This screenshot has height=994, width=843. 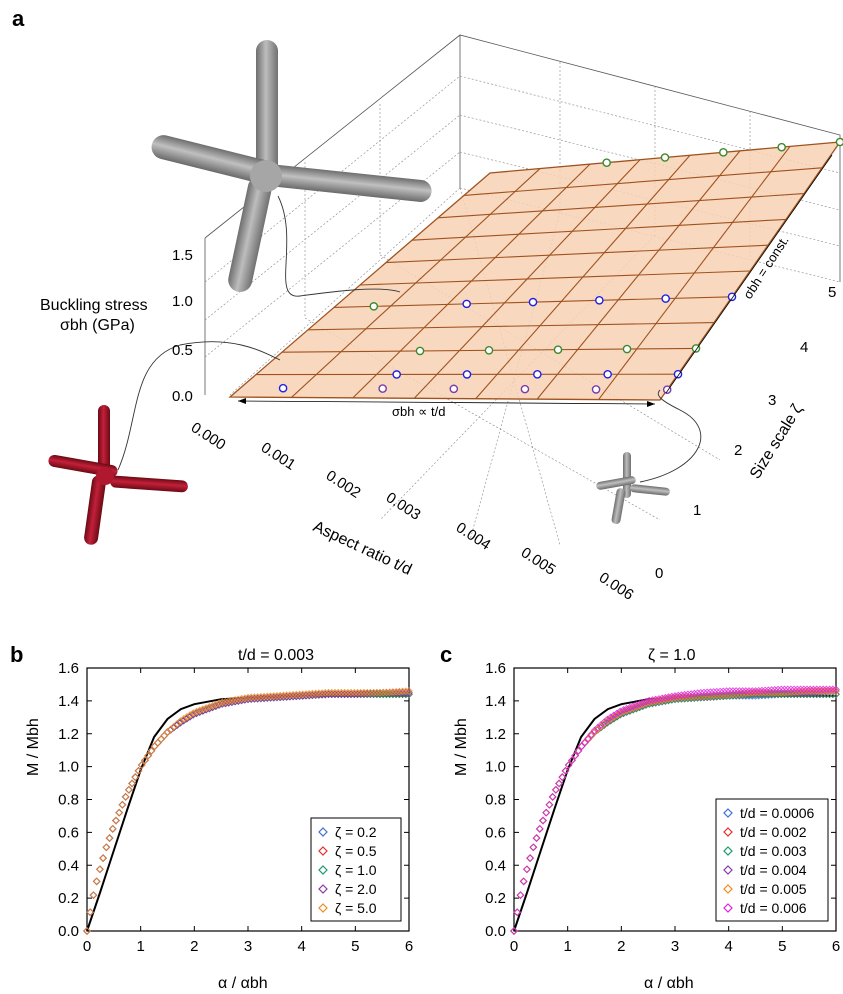 I want to click on x-tick-label: 0, so click(x=87, y=946).